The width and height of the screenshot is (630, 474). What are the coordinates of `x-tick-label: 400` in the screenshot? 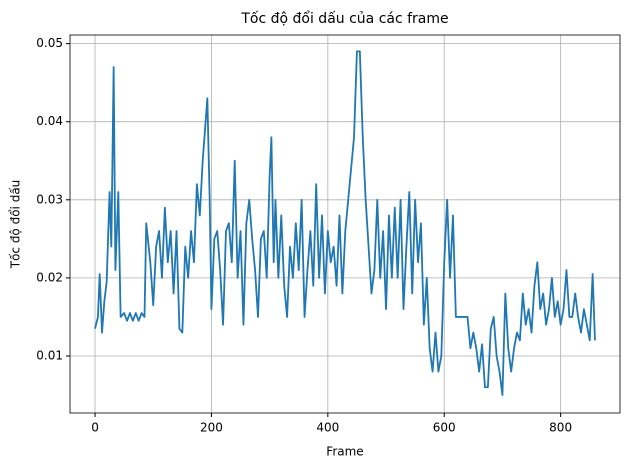 It's located at (327, 428).